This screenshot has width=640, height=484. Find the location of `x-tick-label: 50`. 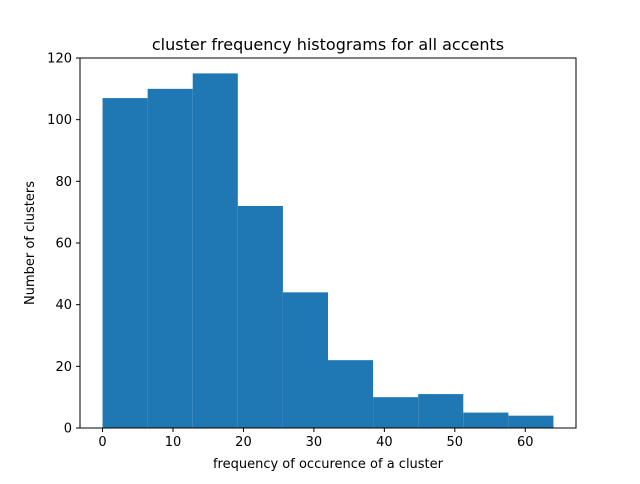

x-tick-label: 50 is located at coordinates (455, 442).